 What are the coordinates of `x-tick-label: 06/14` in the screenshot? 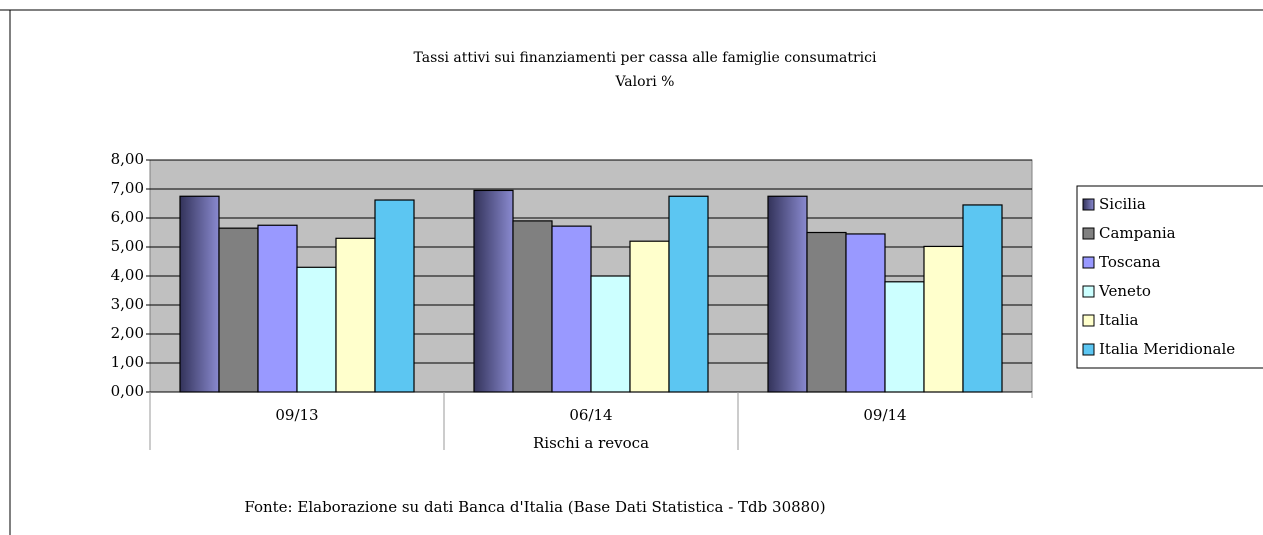 It's located at (590, 415).